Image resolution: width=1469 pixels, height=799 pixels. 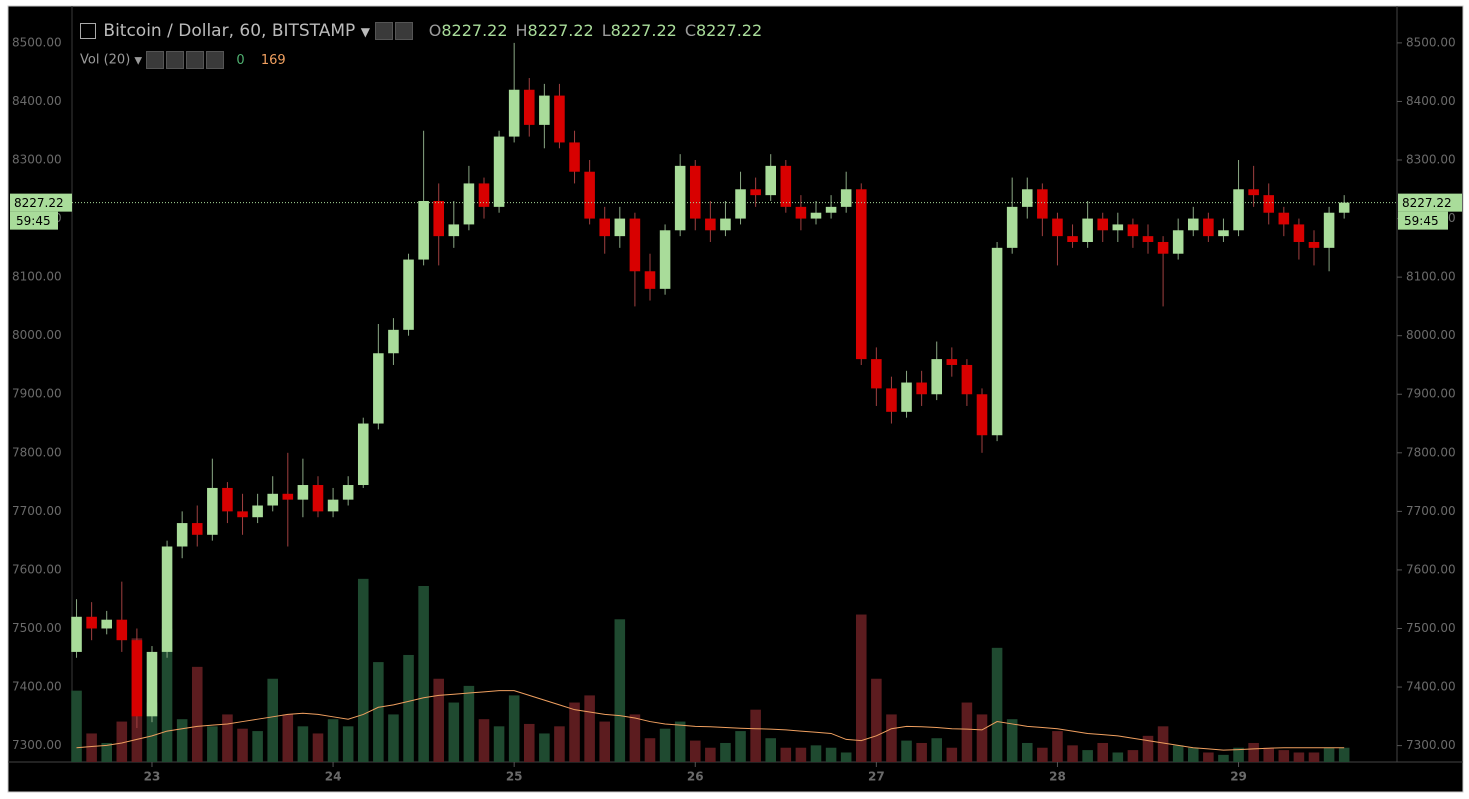 What do you see at coordinates (1423, 220) in the screenshot?
I see `countdown-box` at bounding box center [1423, 220].